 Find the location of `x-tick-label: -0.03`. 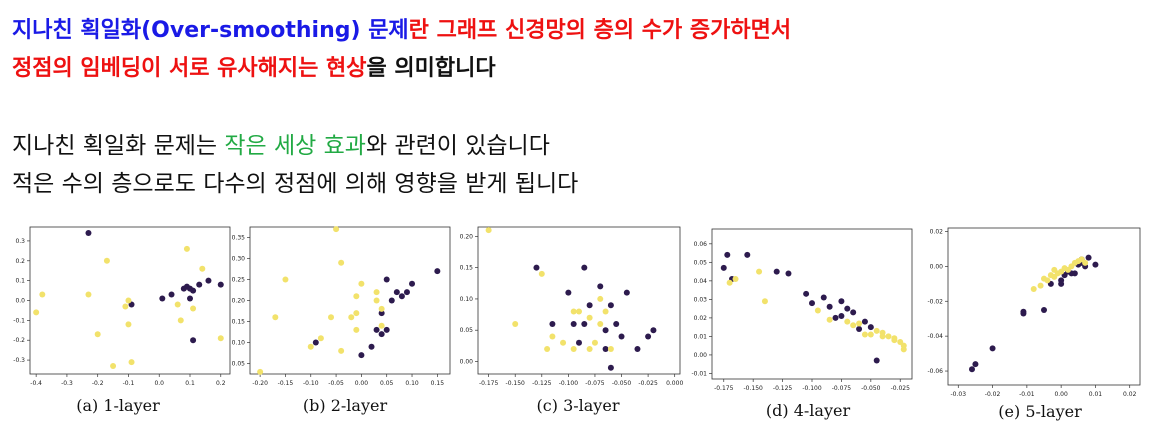

x-tick-label: -0.03 is located at coordinates (959, 394).